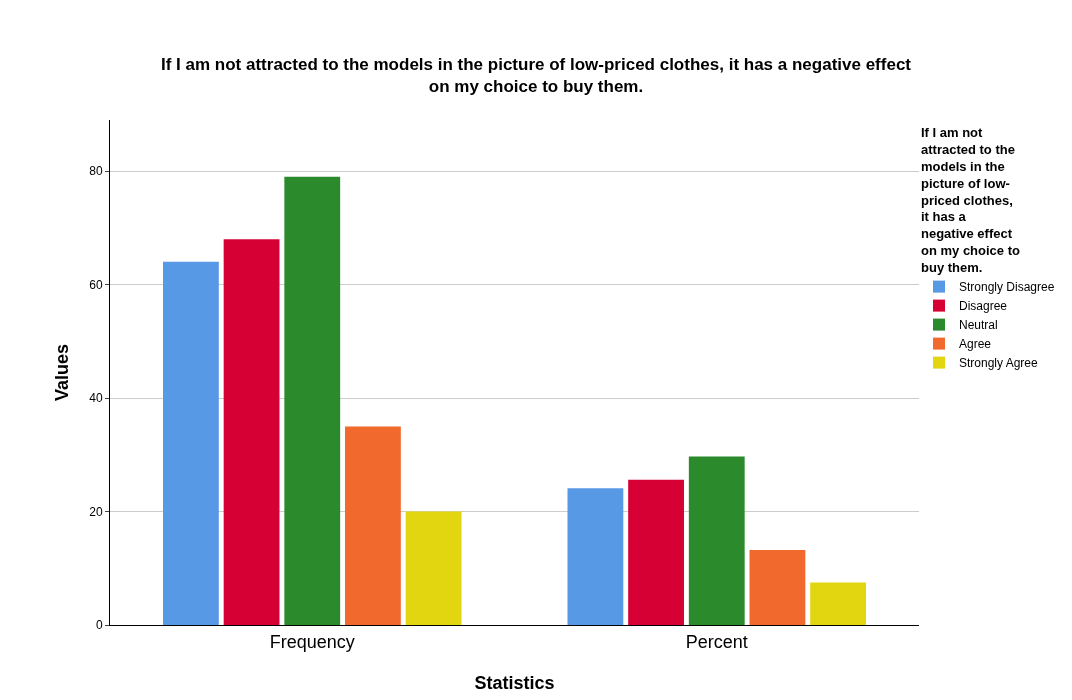  What do you see at coordinates (536, 76) in the screenshot?
I see `chart-title: If I am not attracted to the models in the picture of low-priced clothes, it has a negative effect on my choice to buy them.` at bounding box center [536, 76].